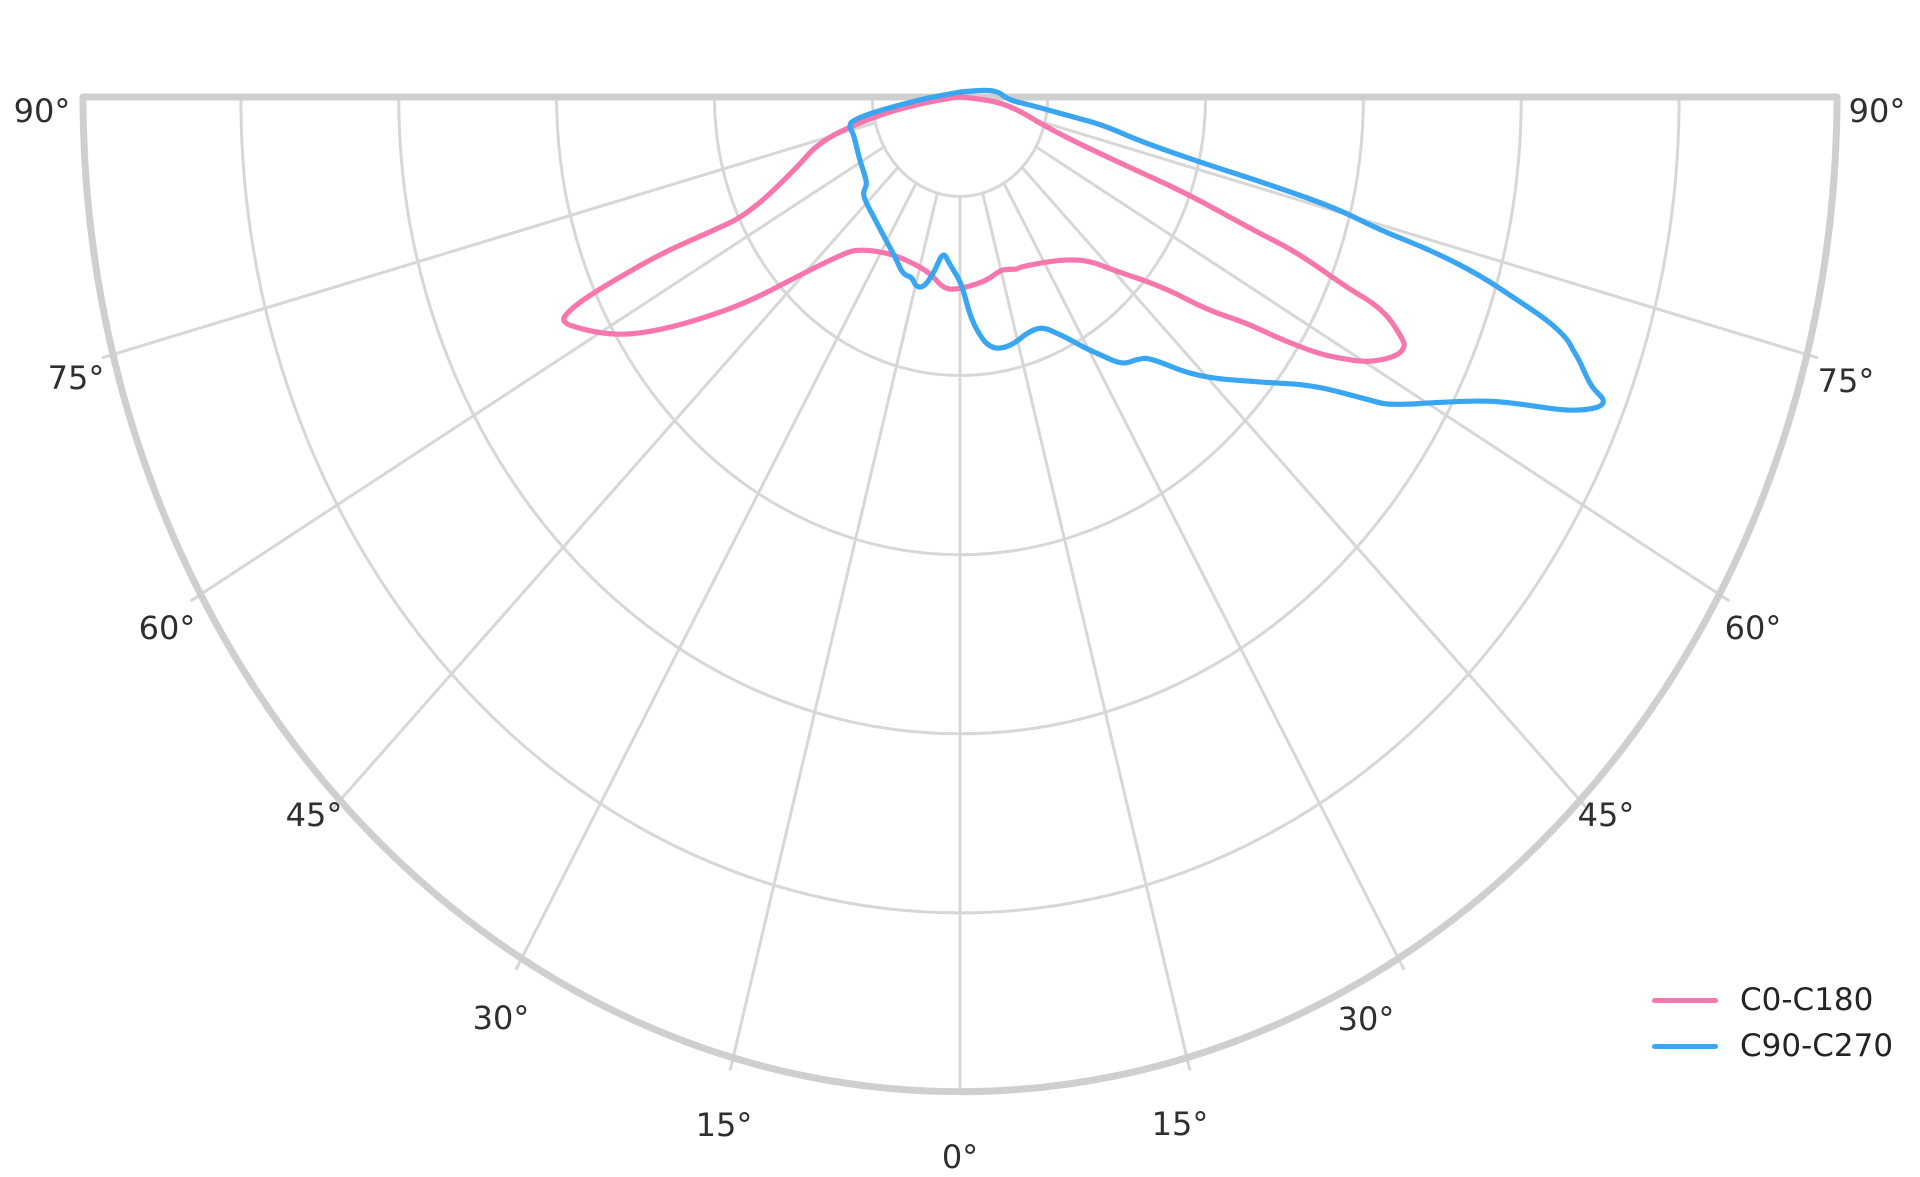  I want to click on angle-tick-label-left-30: 30°, so click(501, 1018).